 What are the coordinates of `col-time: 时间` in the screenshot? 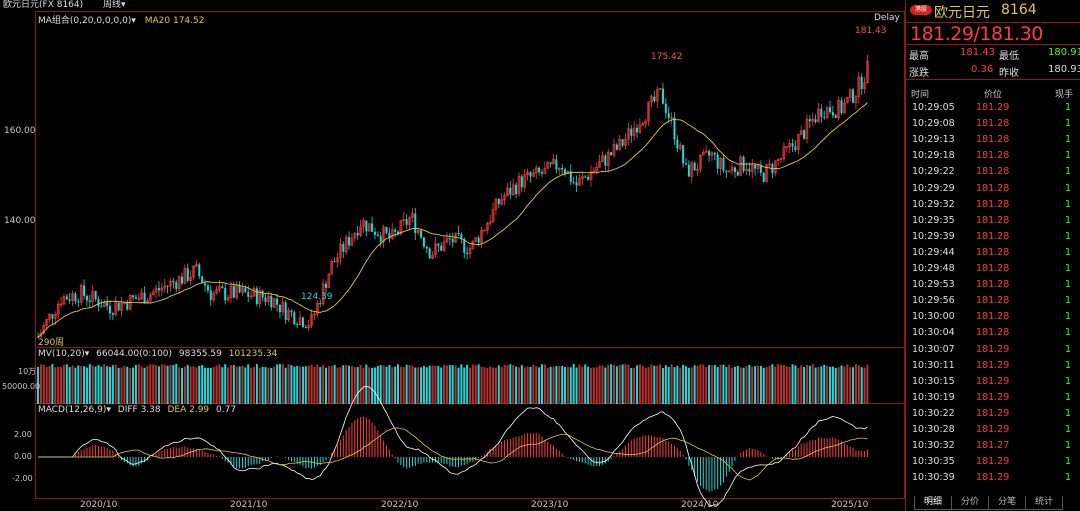 It's located at (920, 95).